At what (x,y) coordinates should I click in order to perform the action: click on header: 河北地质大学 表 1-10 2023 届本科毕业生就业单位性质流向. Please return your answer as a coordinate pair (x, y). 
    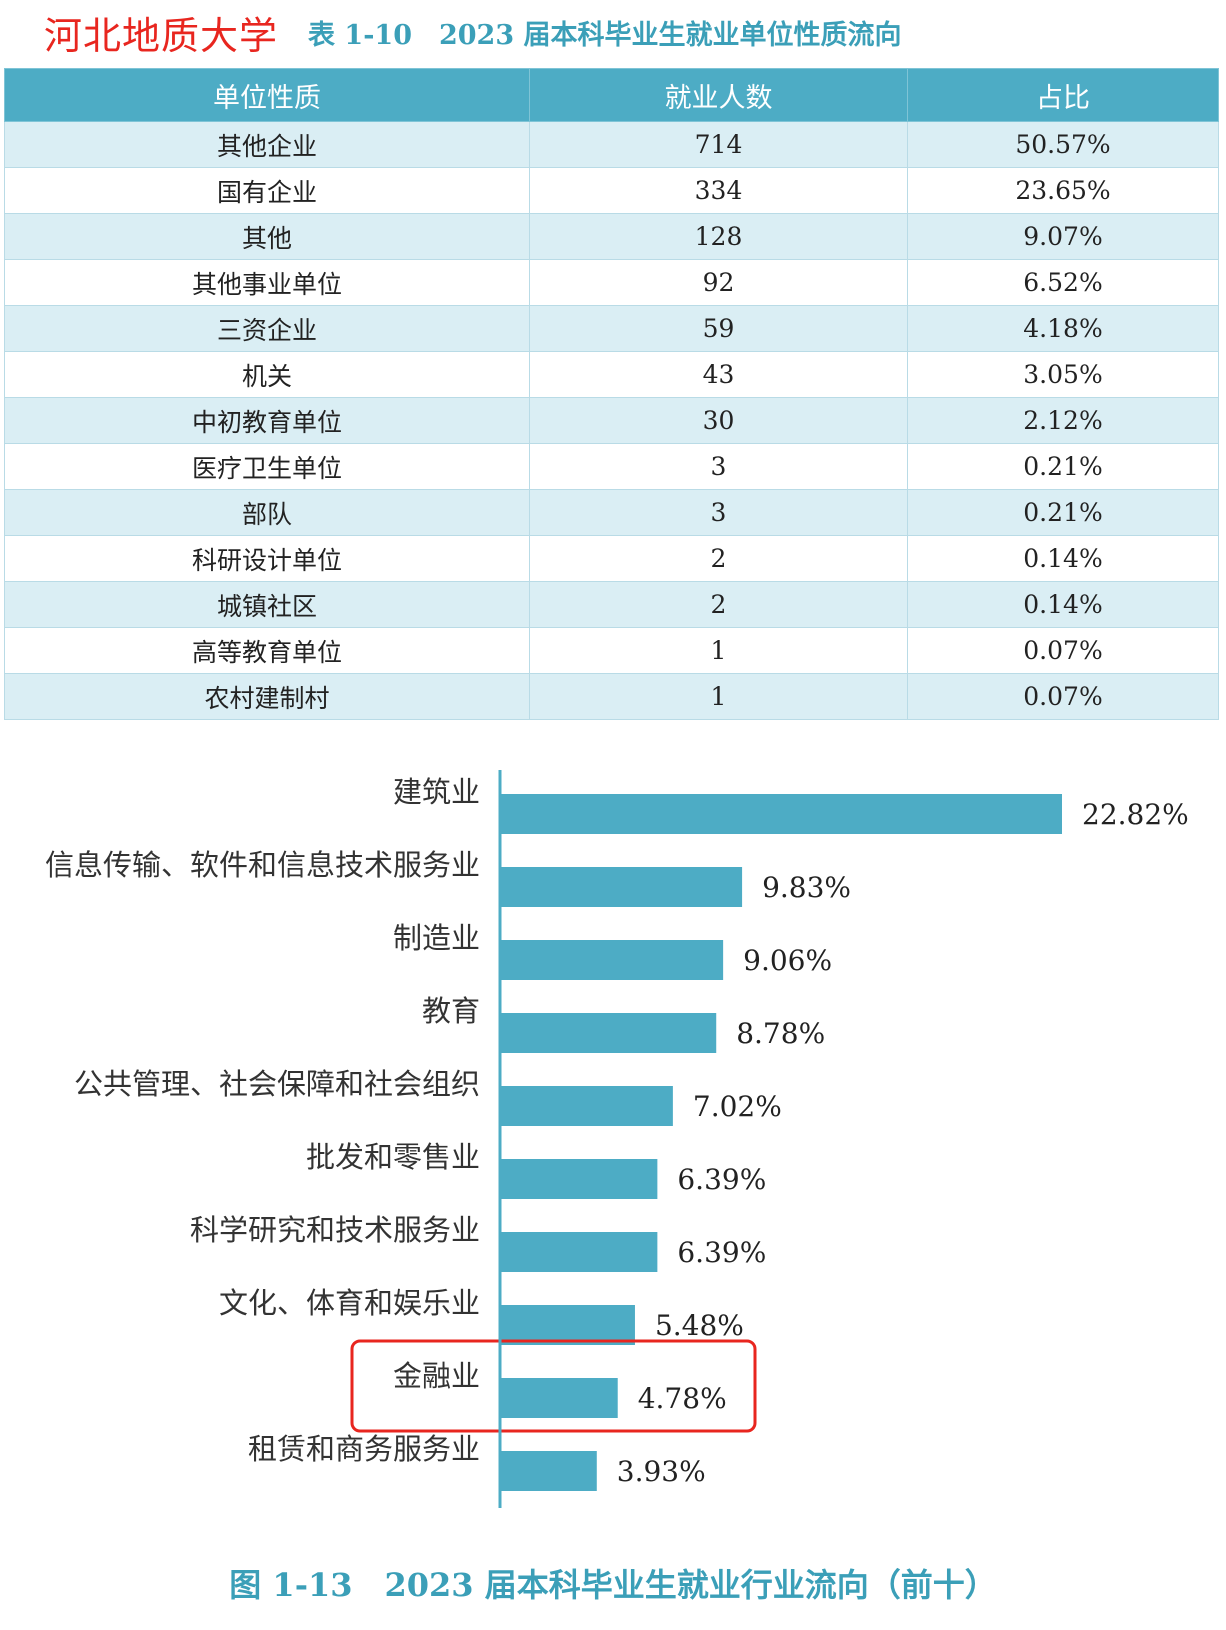
    Looking at the image, I should click on (473, 32).